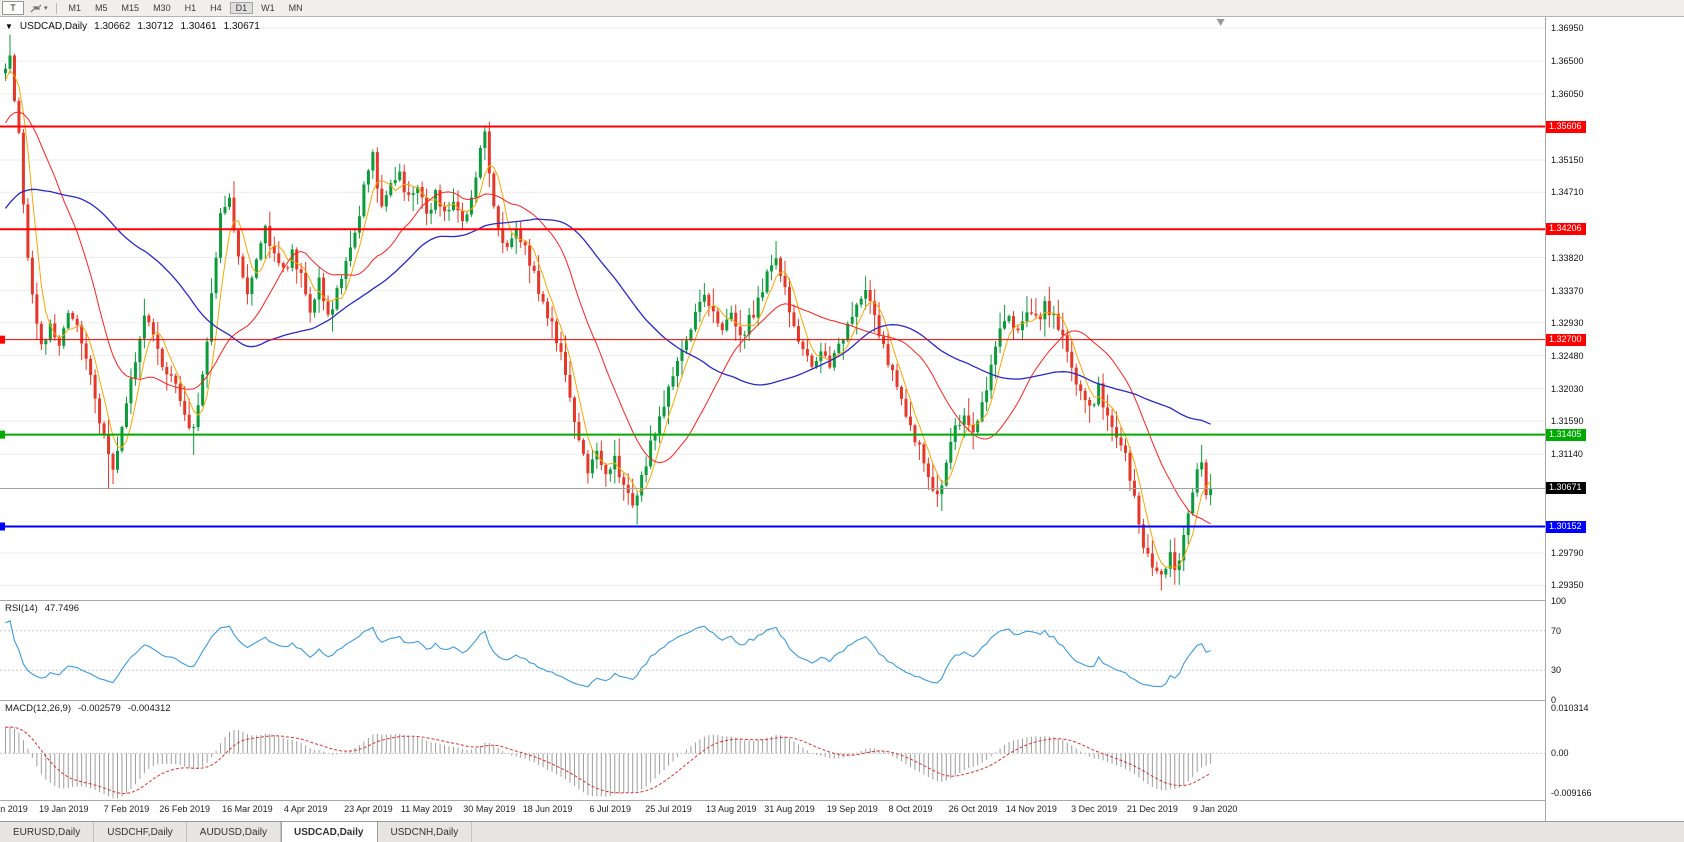 This screenshot has width=1684, height=842. I want to click on tool-selector-button: ▾, so click(38, 8).